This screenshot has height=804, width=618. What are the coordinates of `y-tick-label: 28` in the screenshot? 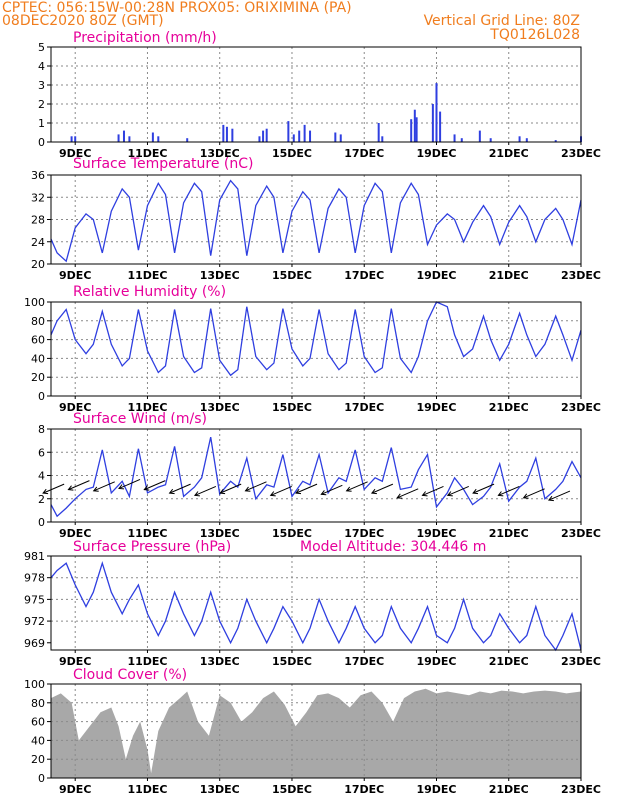 It's located at (38, 220).